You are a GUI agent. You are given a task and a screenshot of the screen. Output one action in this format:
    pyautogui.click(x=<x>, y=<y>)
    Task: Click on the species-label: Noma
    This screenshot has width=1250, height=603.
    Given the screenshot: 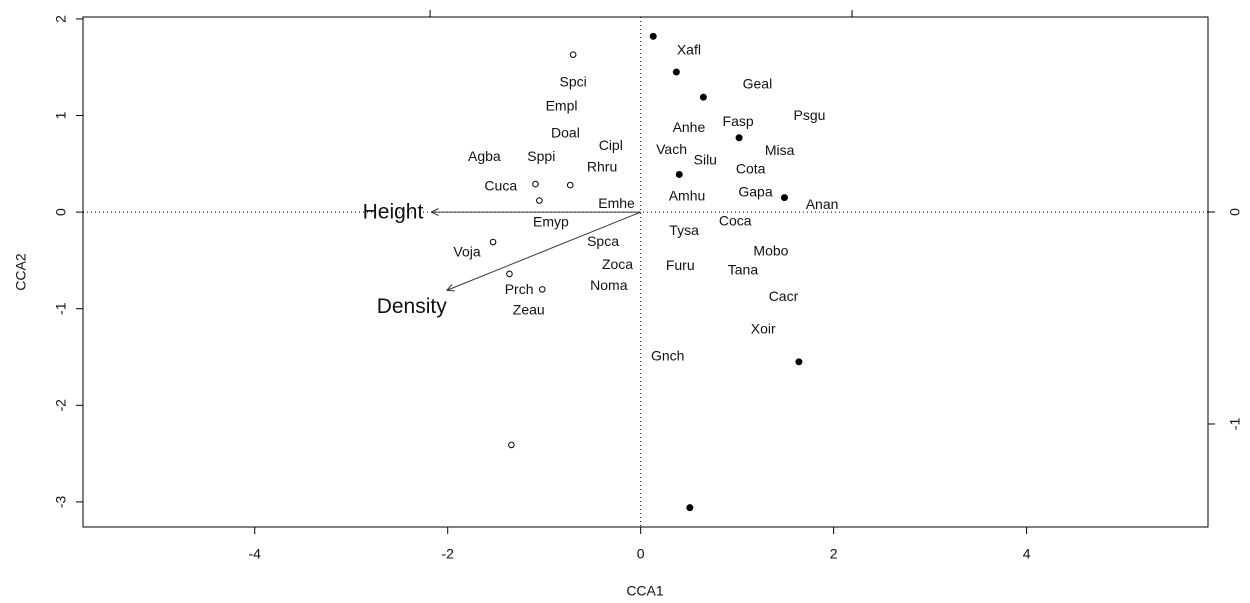 What is the action you would take?
    pyautogui.click(x=609, y=285)
    